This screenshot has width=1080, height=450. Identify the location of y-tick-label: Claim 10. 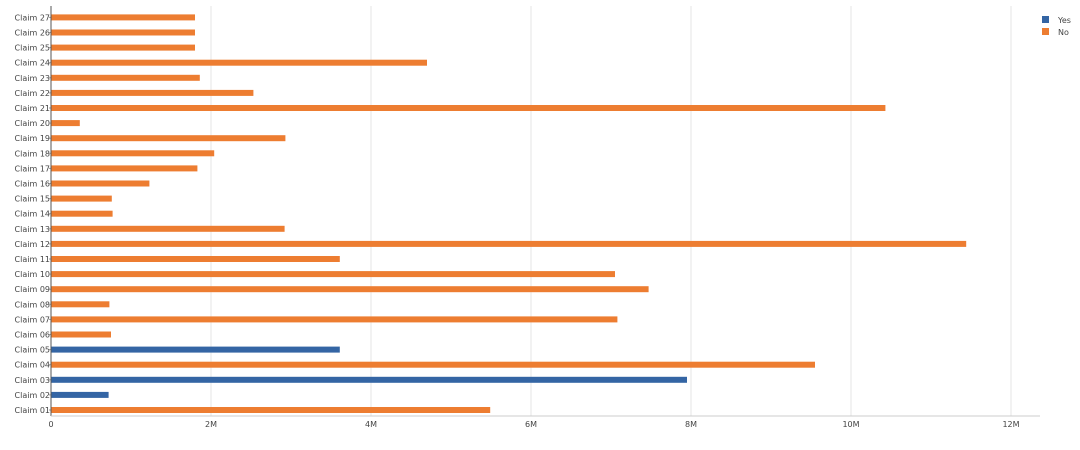
(32, 274).